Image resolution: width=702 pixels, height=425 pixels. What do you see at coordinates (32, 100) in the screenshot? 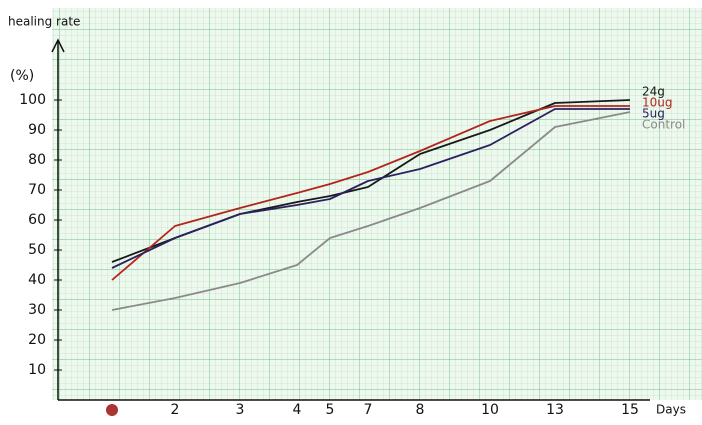
I see `y-tick-label: 100` at bounding box center [32, 100].